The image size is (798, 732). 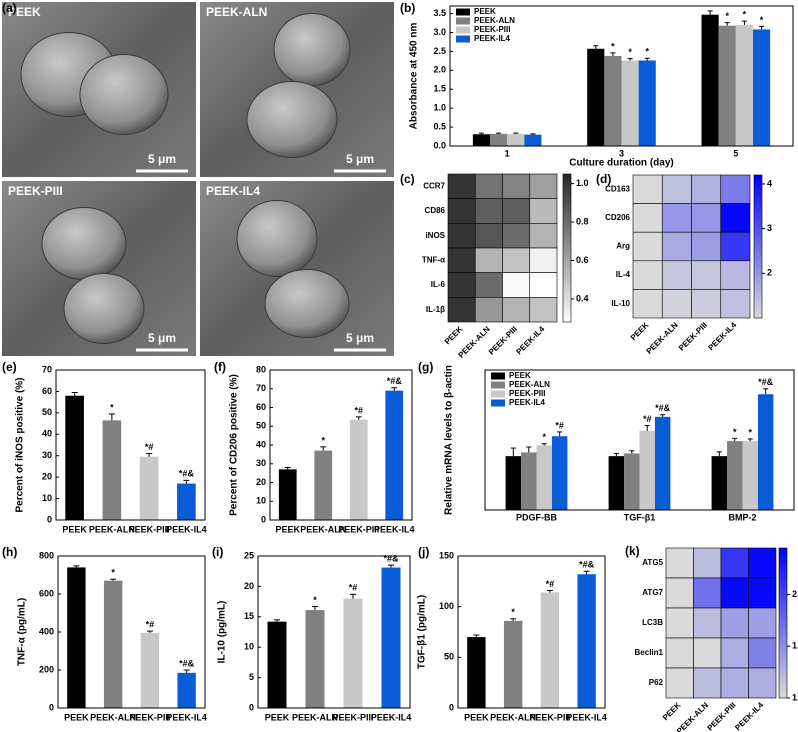 What do you see at coordinates (507, 153) in the screenshot?
I see `x-tick-label: 1` at bounding box center [507, 153].